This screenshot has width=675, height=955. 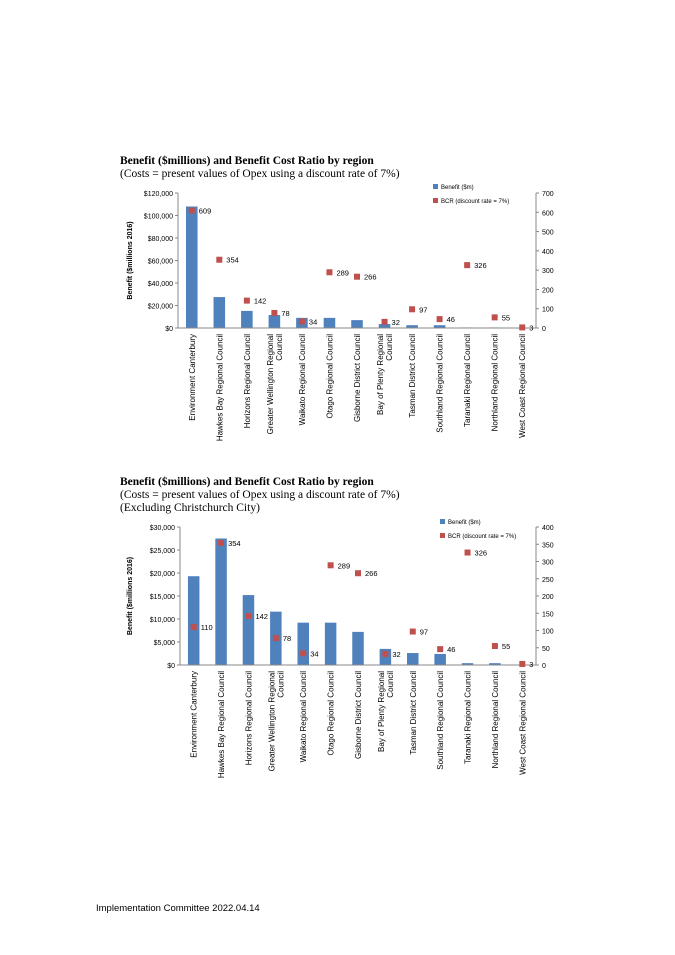 What do you see at coordinates (522, 386) in the screenshot?
I see `x-tick-label-group: West Coast Regional Council` at bounding box center [522, 386].